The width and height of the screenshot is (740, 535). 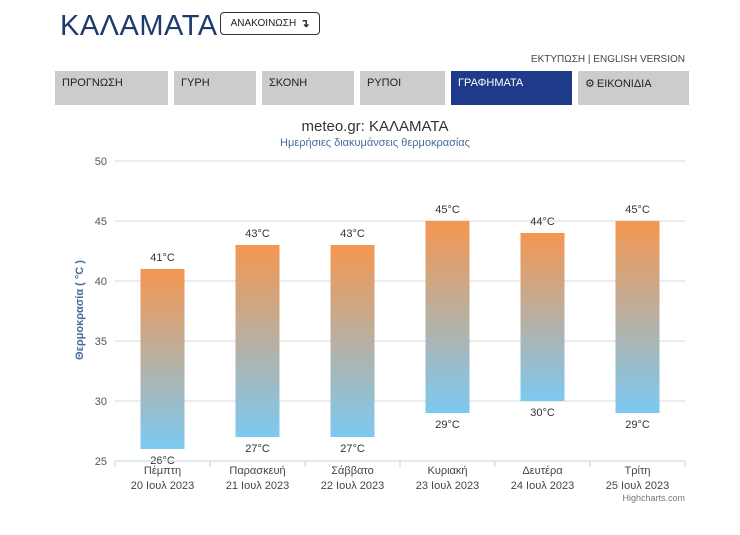 What do you see at coordinates (80, 310) in the screenshot?
I see `y-axis-title: Θερμοκρασία ( °C )` at bounding box center [80, 310].